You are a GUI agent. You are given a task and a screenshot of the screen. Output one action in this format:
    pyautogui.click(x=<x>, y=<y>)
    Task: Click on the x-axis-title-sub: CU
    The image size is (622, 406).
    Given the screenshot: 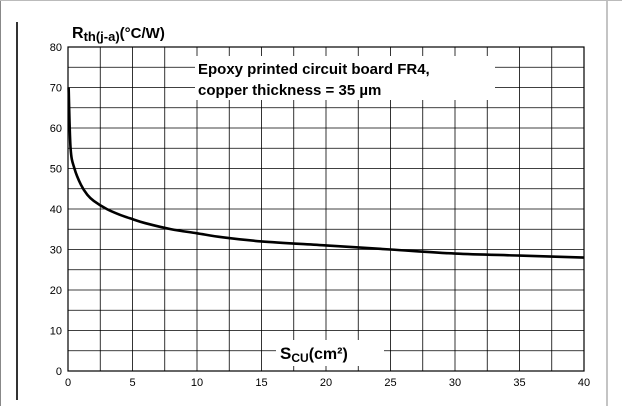 What is the action you would take?
    pyautogui.click(x=299, y=358)
    